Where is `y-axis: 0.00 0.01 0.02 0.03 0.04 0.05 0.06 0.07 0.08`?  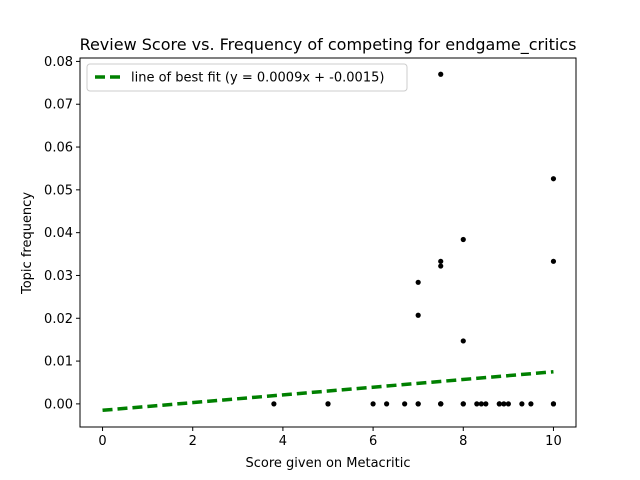 y-axis: 0.00 0.01 0.02 0.03 0.04 0.05 0.06 0.07 0.08 is located at coordinates (62, 233).